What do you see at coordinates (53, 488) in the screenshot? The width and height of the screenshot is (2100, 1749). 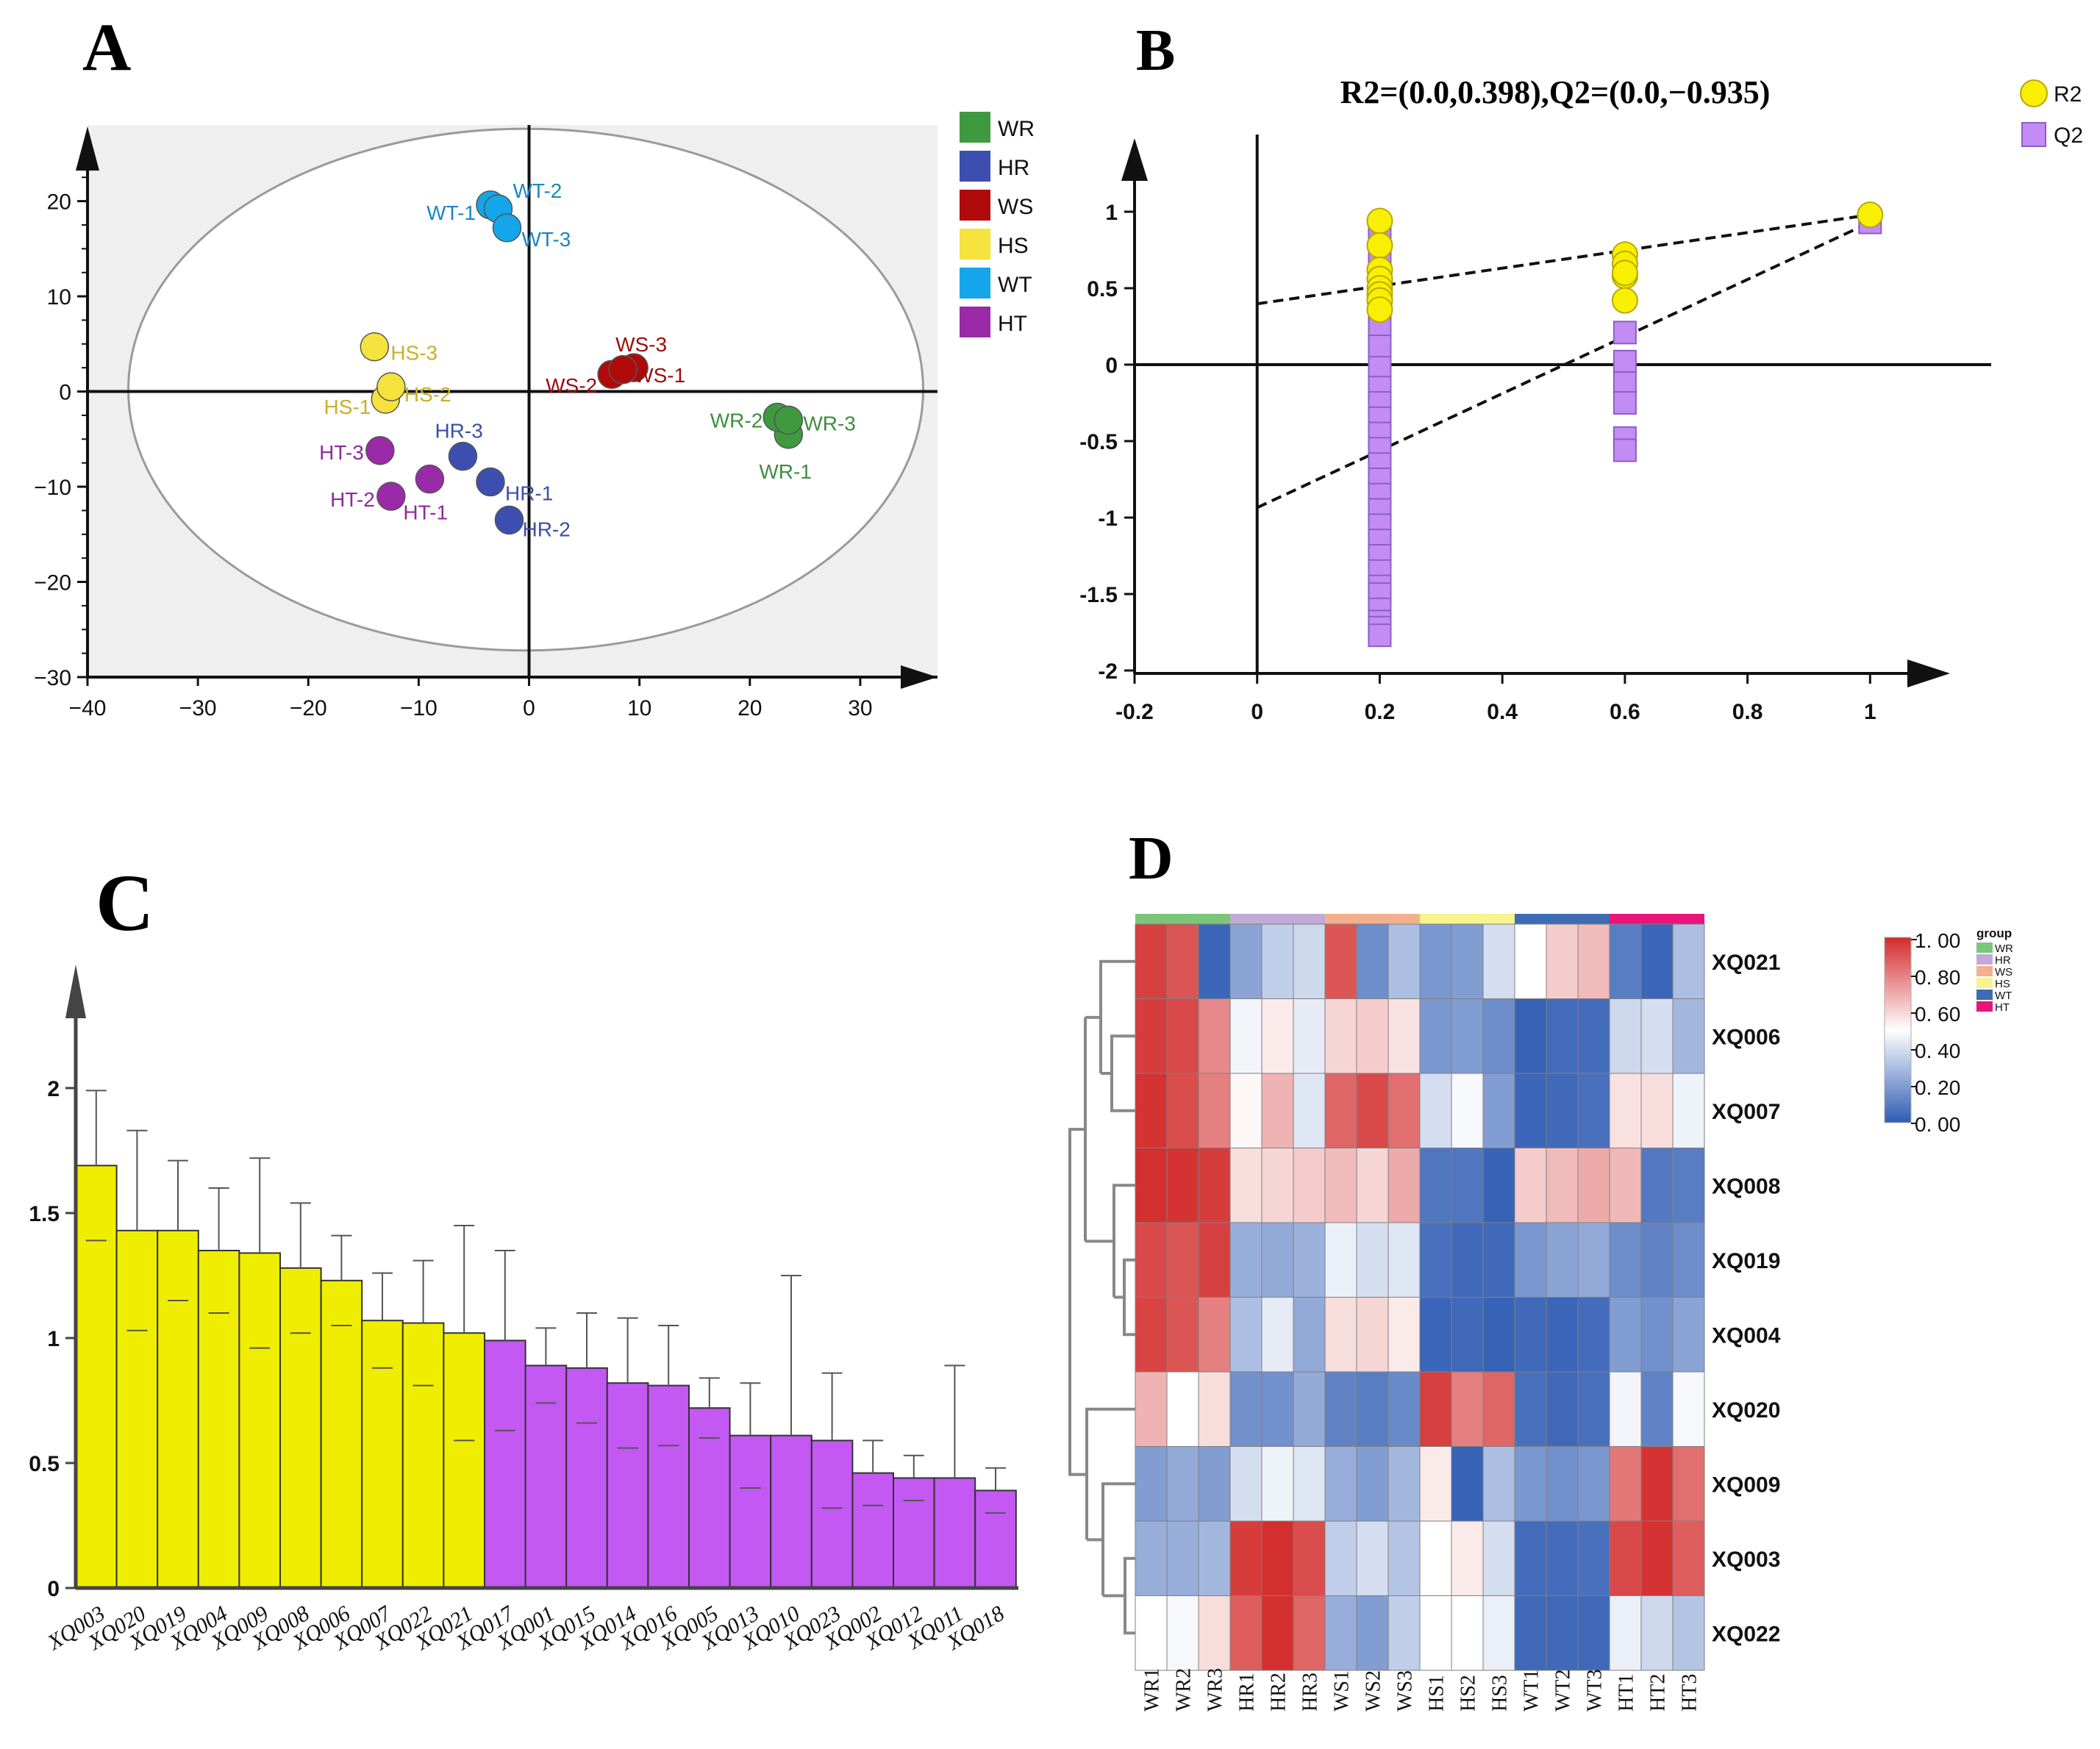 I see `y-tick-label: −10` at bounding box center [53, 488].